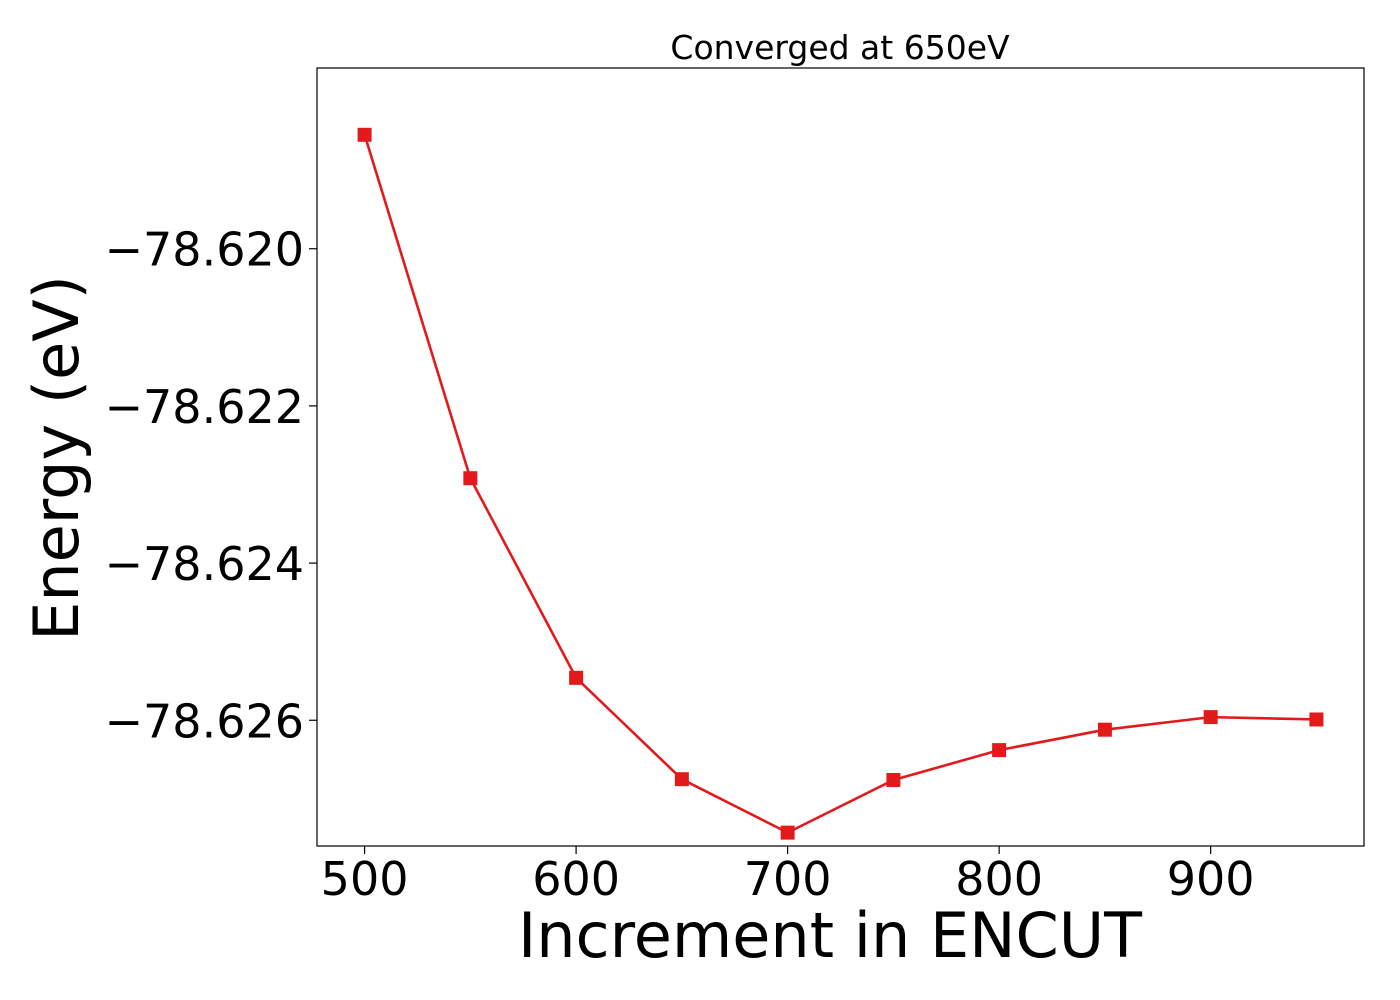 This screenshot has height=1000, width=1400. I want to click on x-tick-label: 700, so click(788, 879).